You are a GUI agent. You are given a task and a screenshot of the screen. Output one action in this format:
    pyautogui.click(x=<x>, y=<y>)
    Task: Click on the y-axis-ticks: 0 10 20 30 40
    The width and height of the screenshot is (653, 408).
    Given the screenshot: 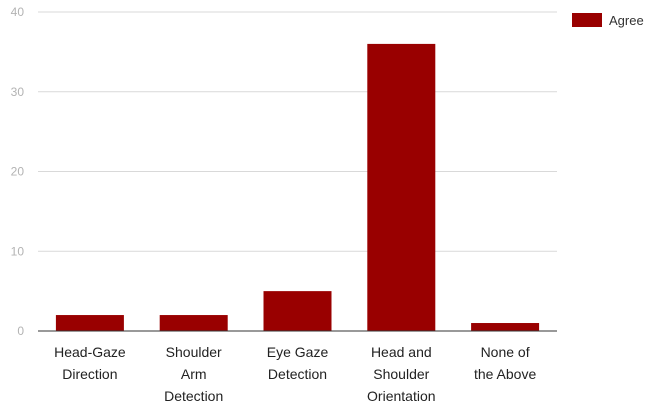 What is the action you would take?
    pyautogui.click(x=18, y=171)
    